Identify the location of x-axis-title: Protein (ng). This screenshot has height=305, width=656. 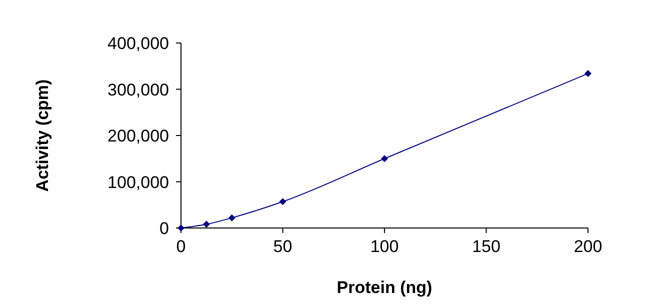
(384, 287).